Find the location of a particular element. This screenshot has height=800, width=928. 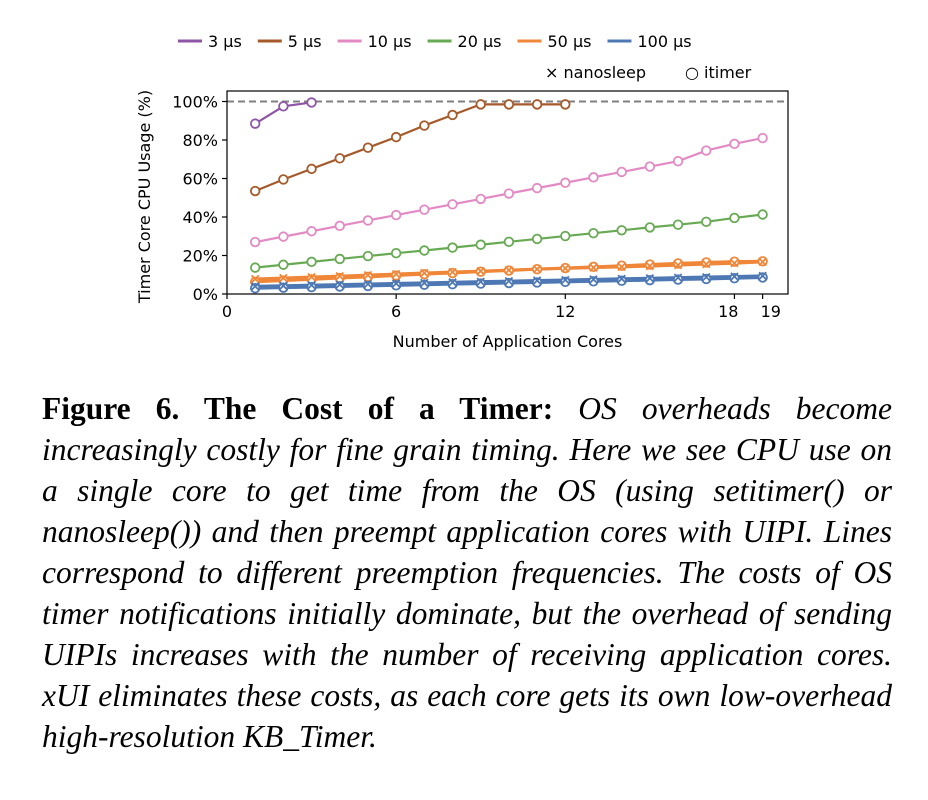

legend-label: 50 μs is located at coordinates (570, 41).